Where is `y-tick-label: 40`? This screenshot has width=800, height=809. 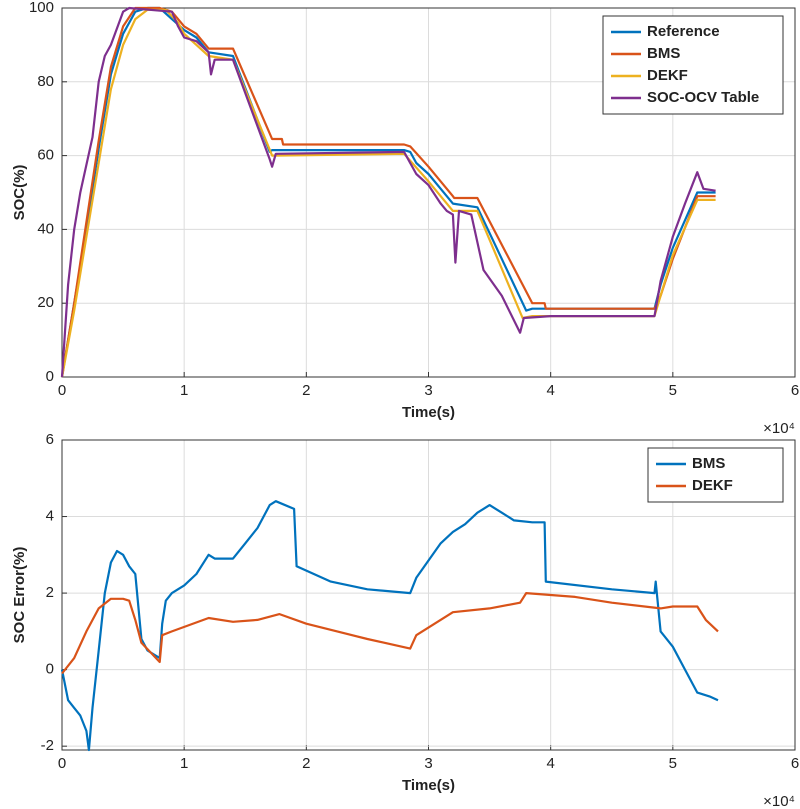
y-tick-label: 40 is located at coordinates (45, 228).